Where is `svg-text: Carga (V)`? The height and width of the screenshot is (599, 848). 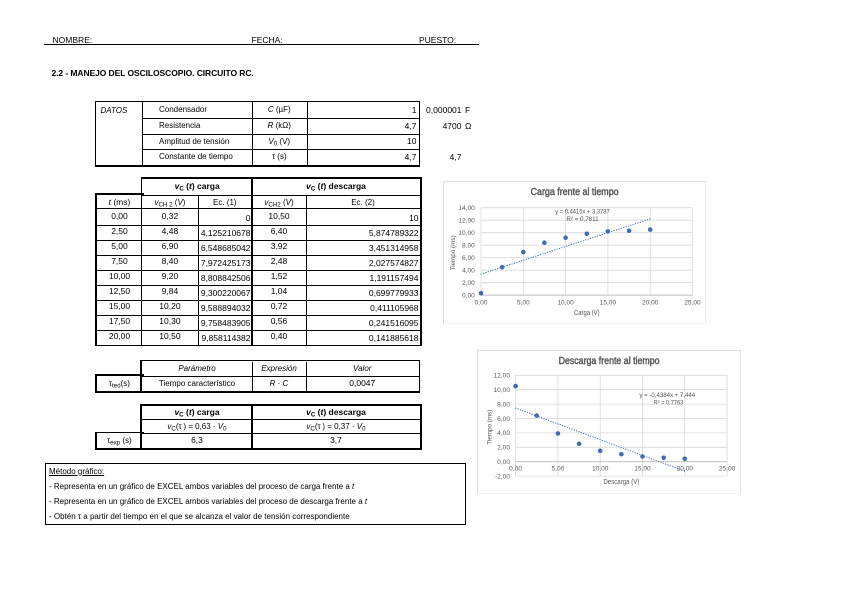 svg-text: Carga (V) is located at coordinates (587, 313).